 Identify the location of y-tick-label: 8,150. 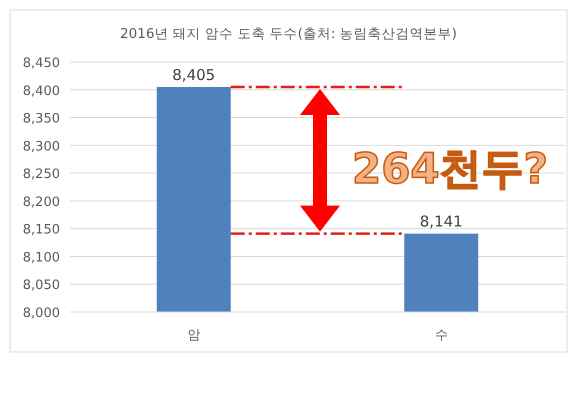
(41, 230).